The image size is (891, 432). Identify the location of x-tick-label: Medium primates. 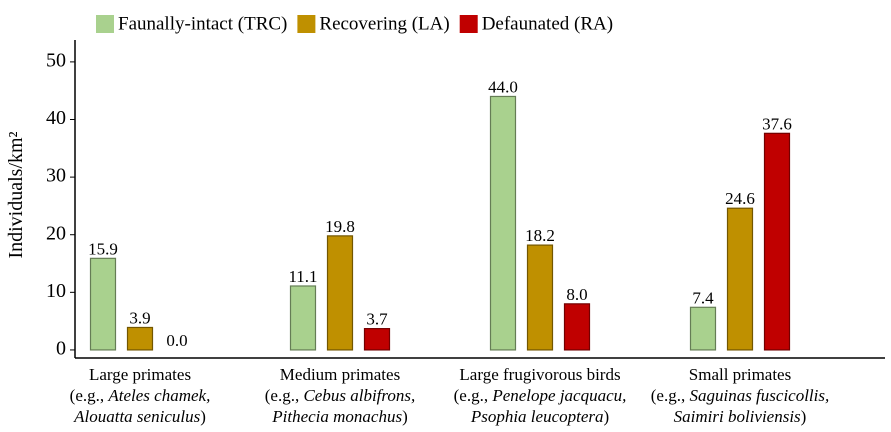
(340, 374).